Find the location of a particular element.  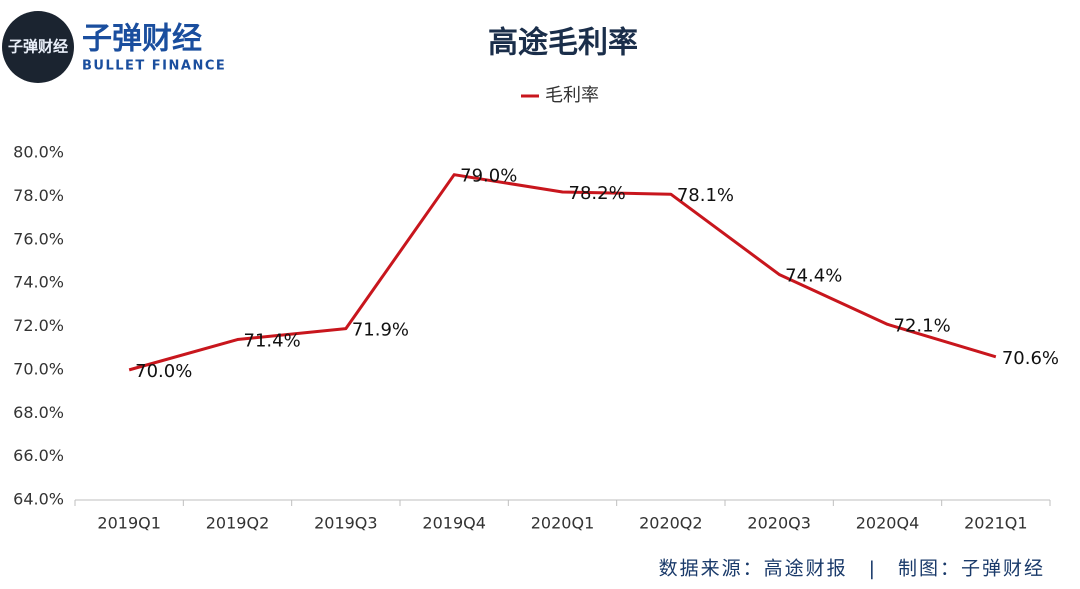

y-tick-label: 70.0% is located at coordinates (38, 368).